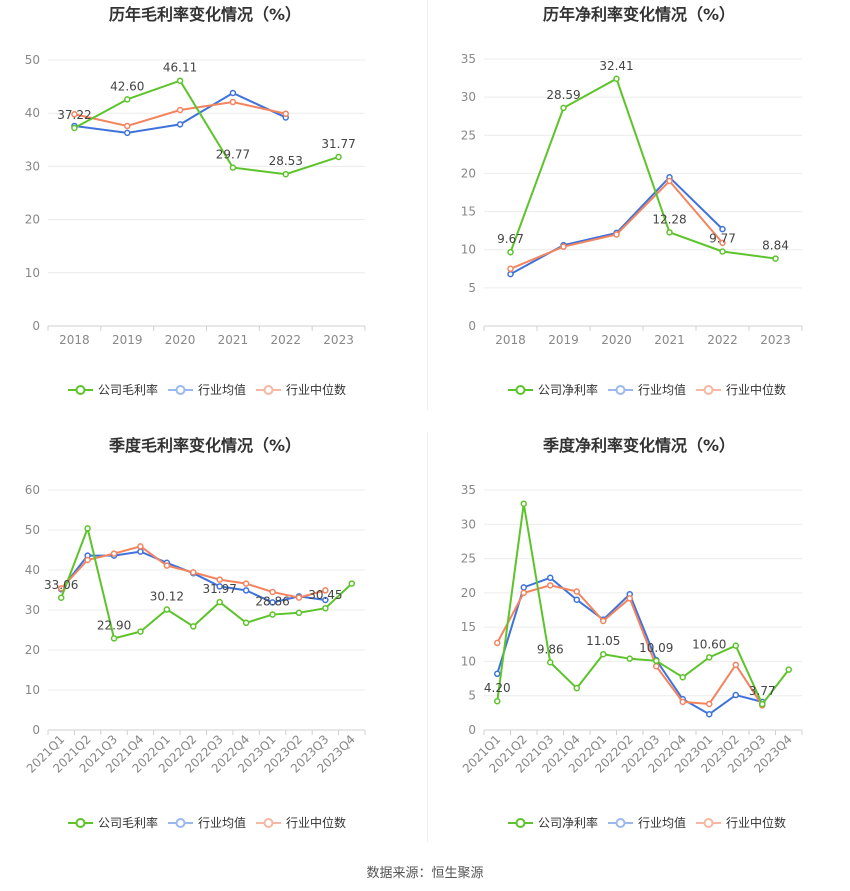 The height and width of the screenshot is (891, 850). What do you see at coordinates (639, 14) in the screenshot?
I see `chart-title: 历年净利率变化情况（%）` at bounding box center [639, 14].